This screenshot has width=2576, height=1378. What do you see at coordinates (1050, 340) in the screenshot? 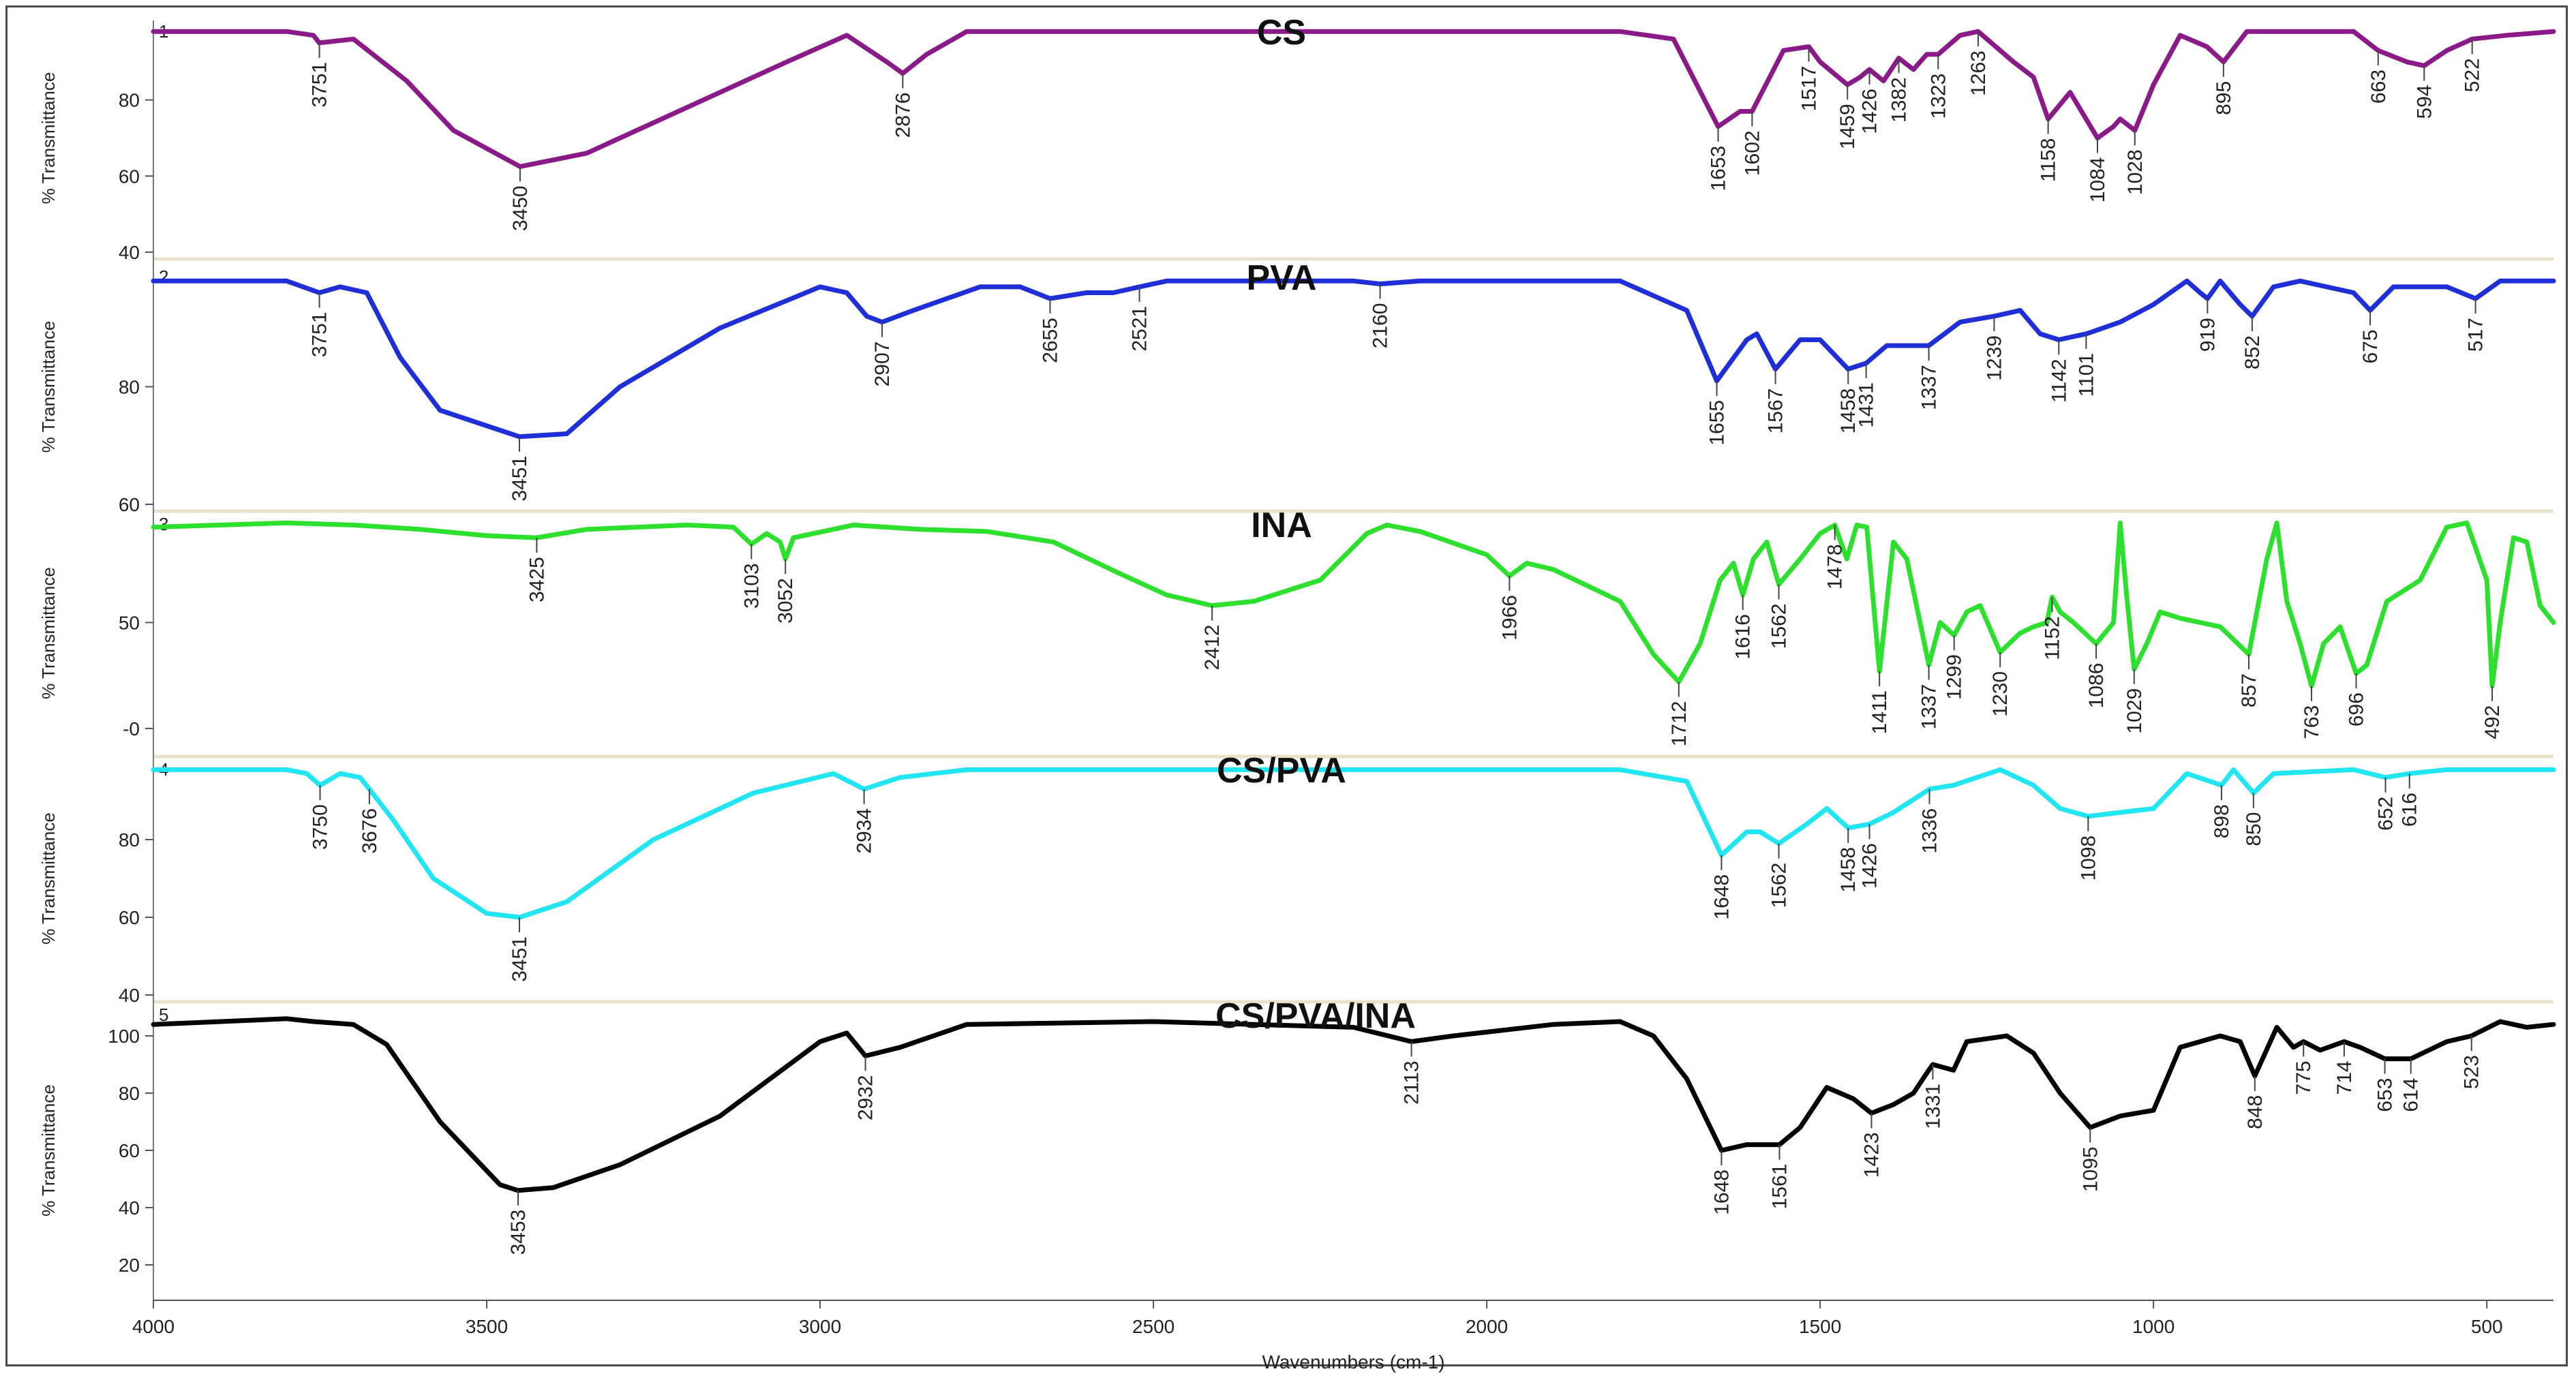
I see `peak-label: 2655` at bounding box center [1050, 340].